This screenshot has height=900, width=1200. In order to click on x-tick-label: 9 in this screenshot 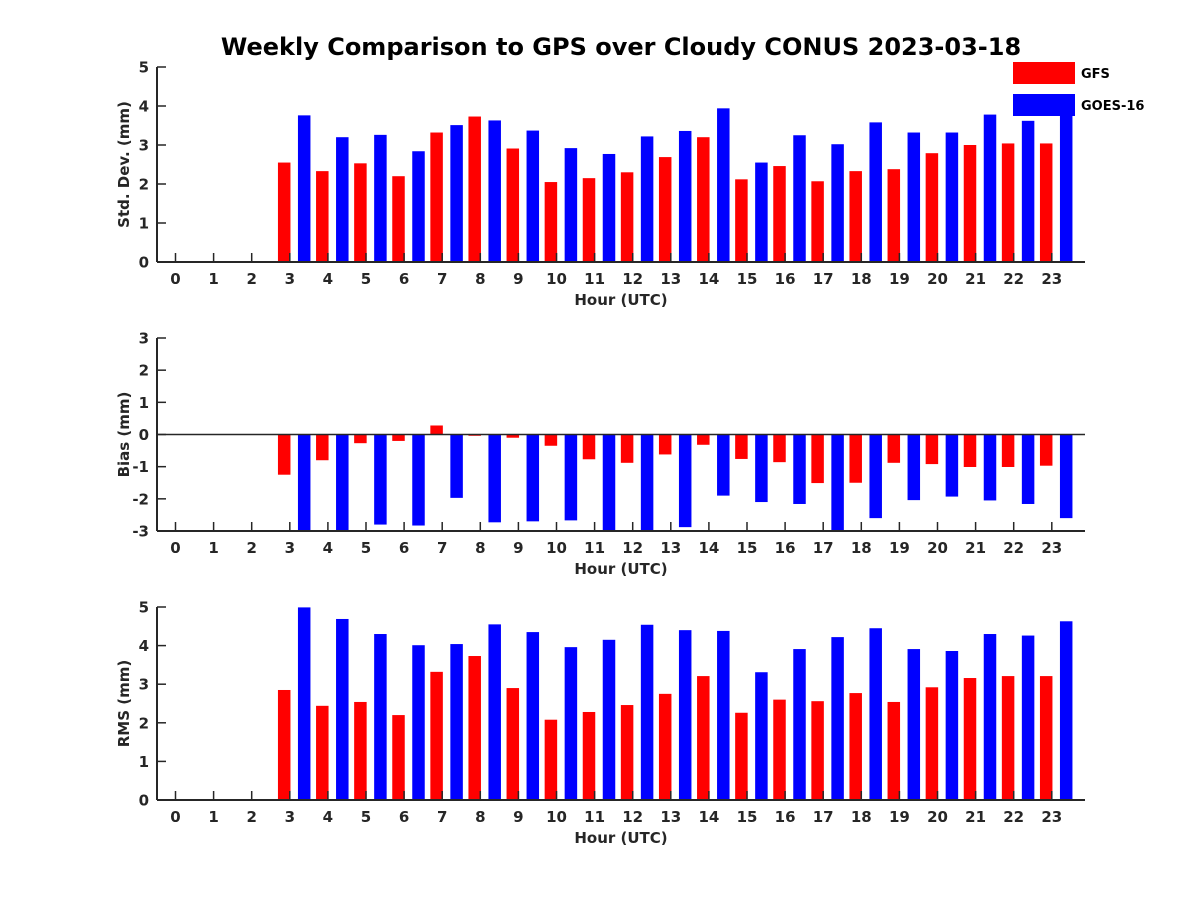, I will do `click(518, 279)`.